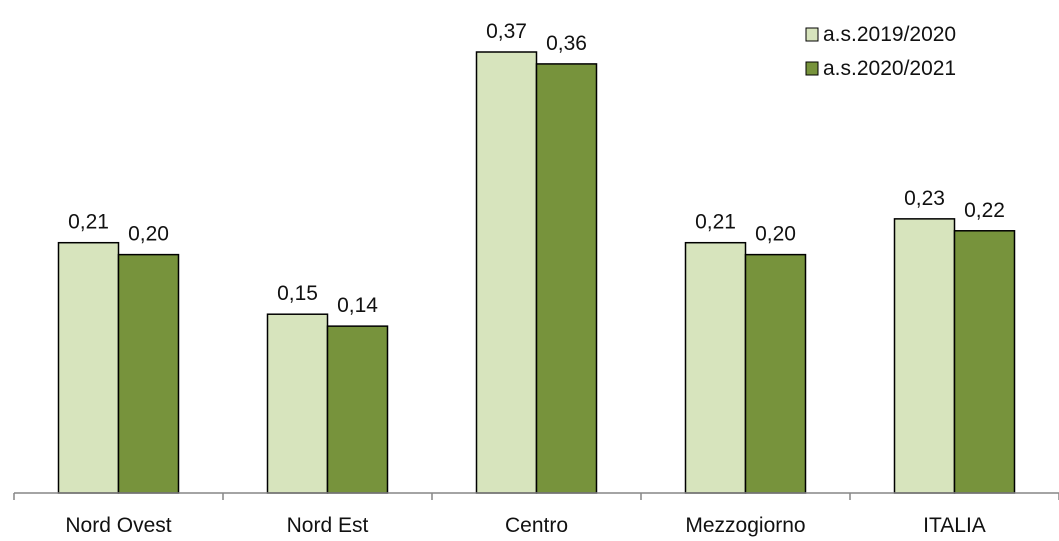 The width and height of the screenshot is (1059, 541). What do you see at coordinates (745, 525) in the screenshot?
I see `category-label: Mezzogiorno` at bounding box center [745, 525].